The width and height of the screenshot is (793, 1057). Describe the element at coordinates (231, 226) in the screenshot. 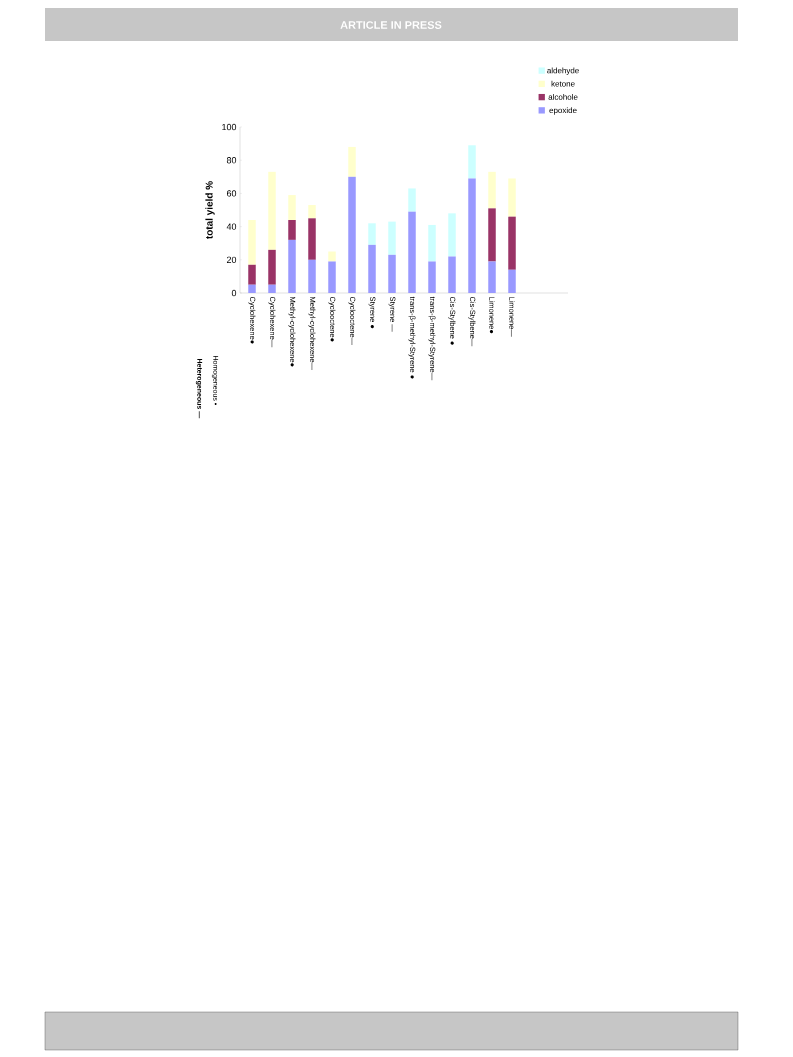

I see `y-tick-label: 40` at that location.